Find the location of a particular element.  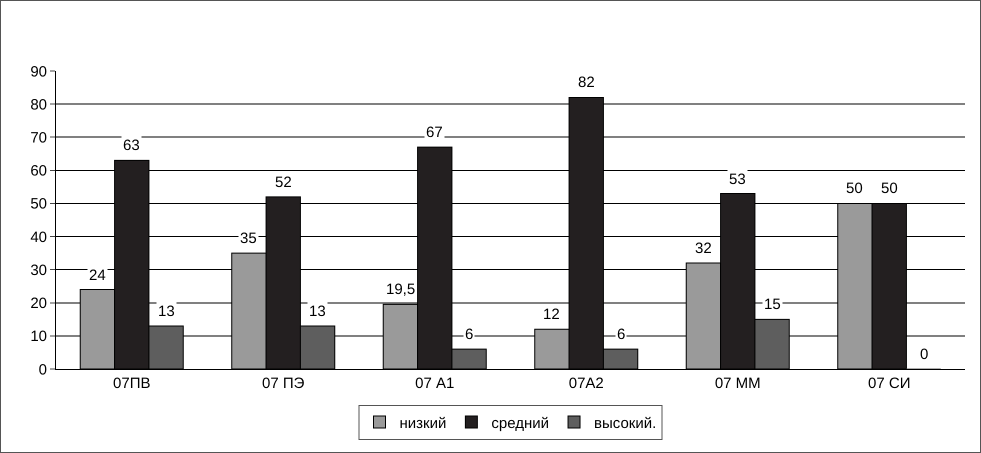

y-tick-label: 0 is located at coordinates (42, 369).